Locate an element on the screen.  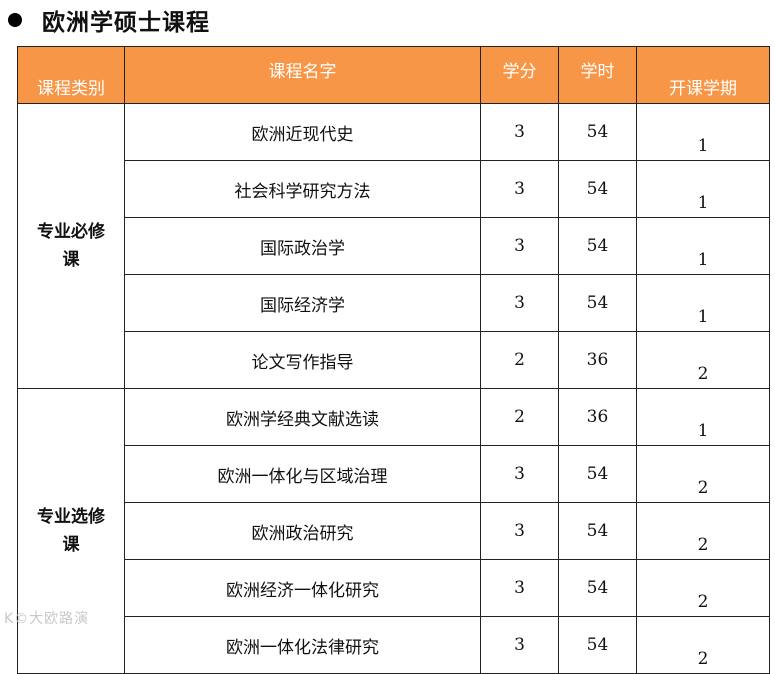
category-elective: 专业选修 课 is located at coordinates (71, 531).